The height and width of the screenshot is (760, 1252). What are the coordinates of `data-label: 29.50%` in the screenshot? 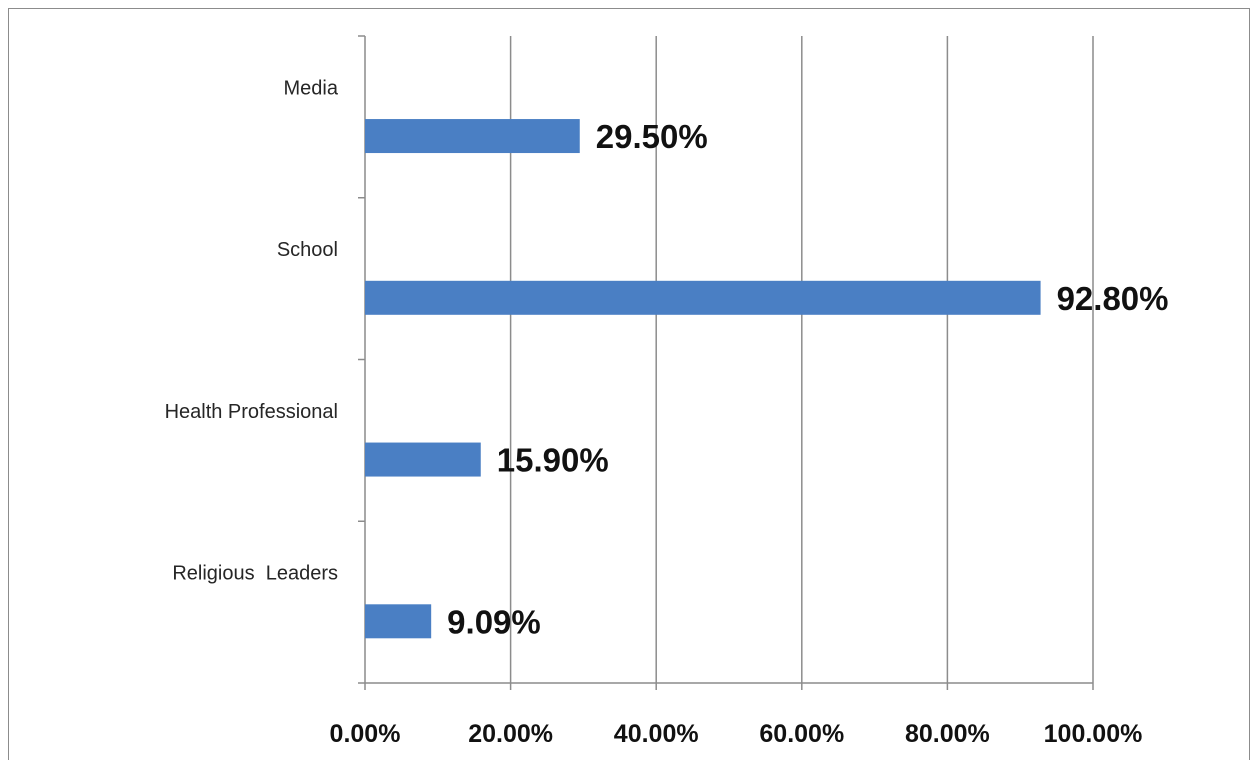 It's located at (652, 136).